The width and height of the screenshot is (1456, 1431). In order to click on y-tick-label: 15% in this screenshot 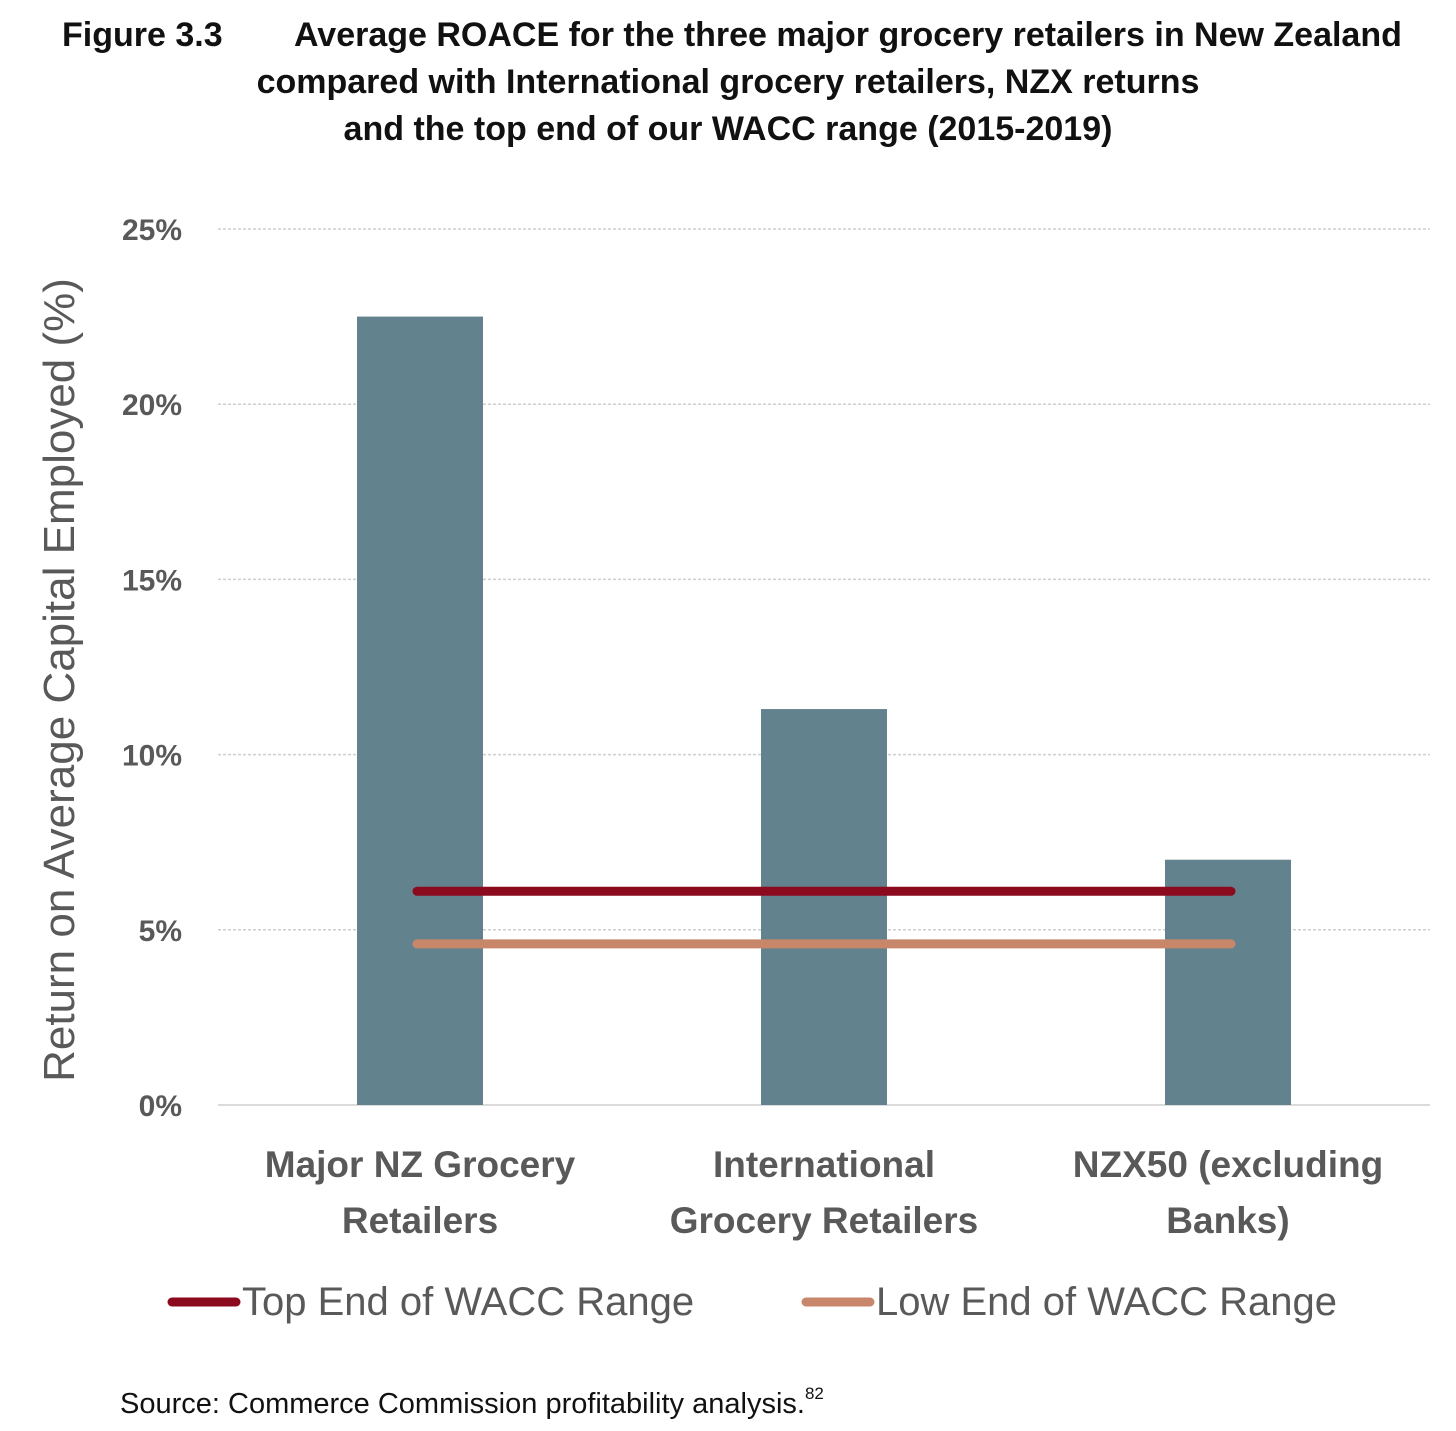, I will do `click(152, 580)`.